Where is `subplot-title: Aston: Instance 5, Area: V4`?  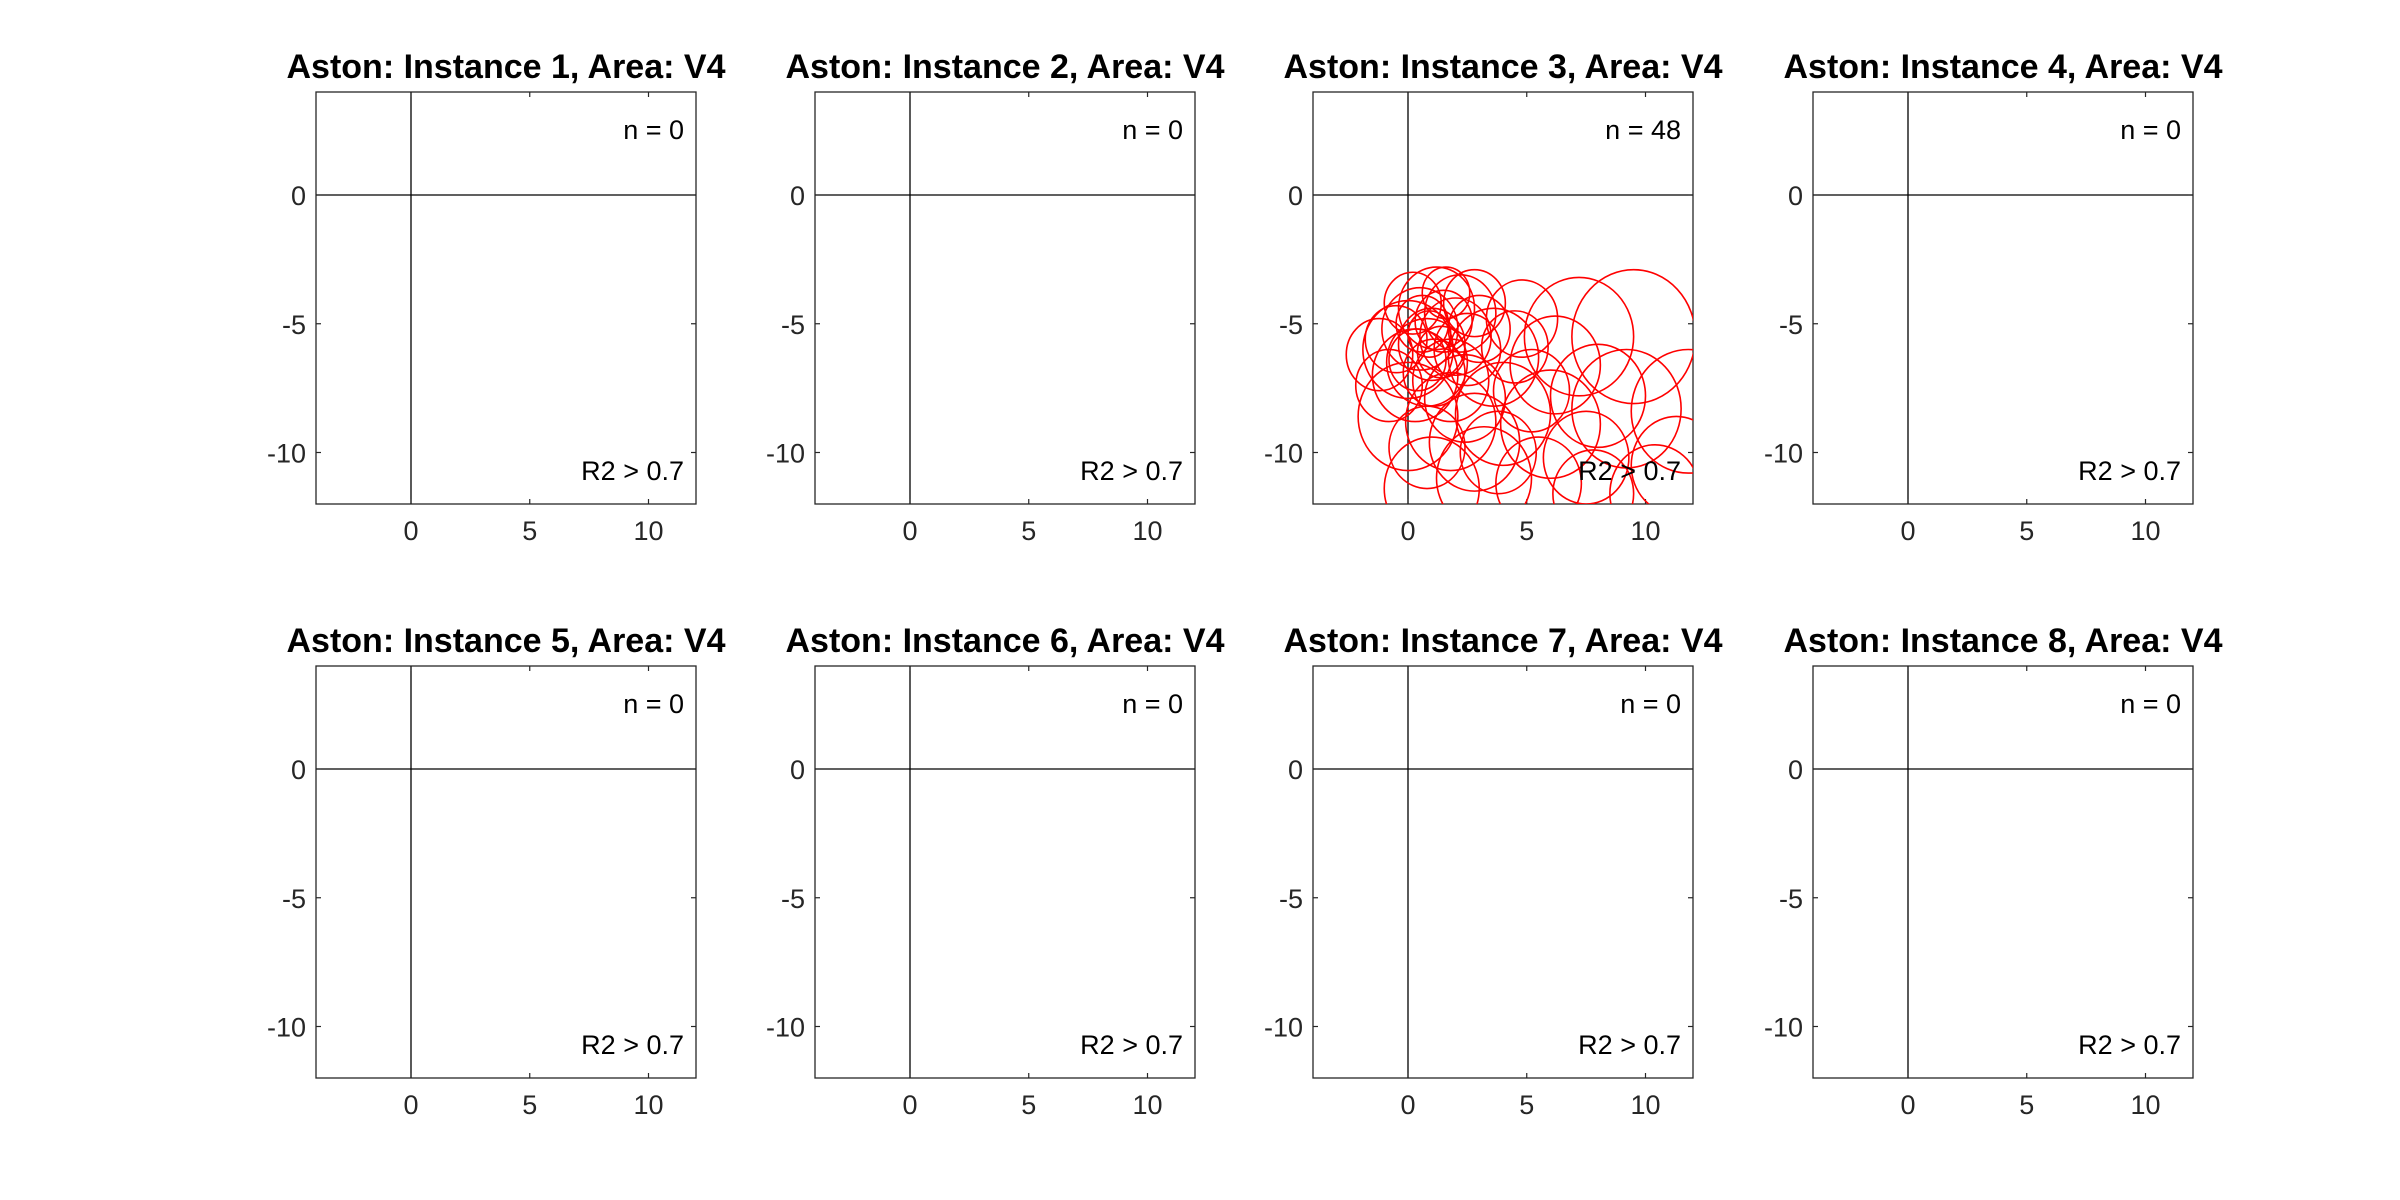
subplot-title: Aston: Instance 5, Area: V4 is located at coordinates (506, 641).